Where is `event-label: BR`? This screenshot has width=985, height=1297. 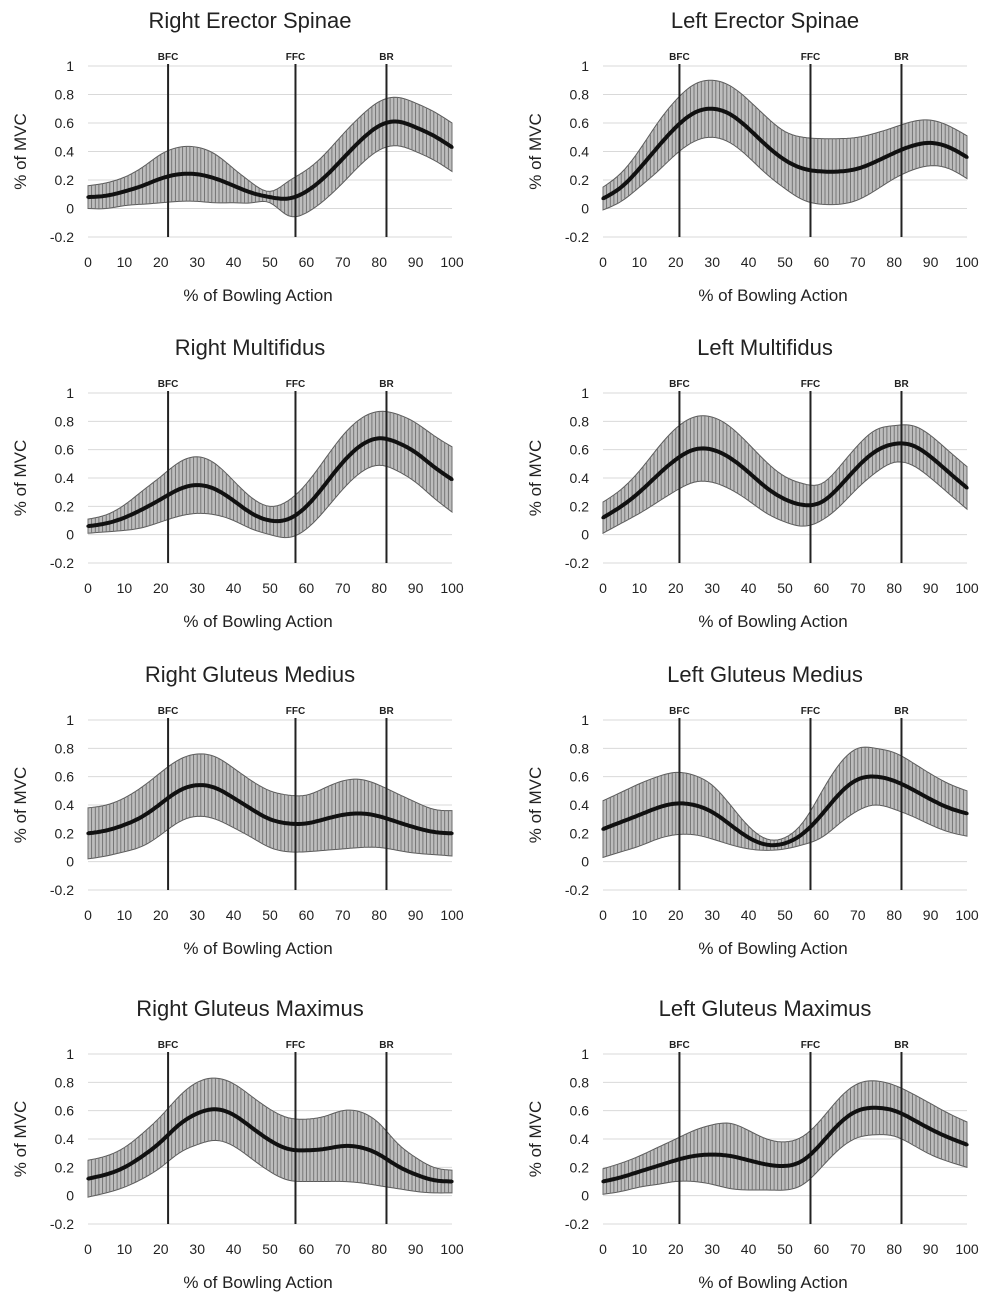
event-label: BR is located at coordinates (901, 1045).